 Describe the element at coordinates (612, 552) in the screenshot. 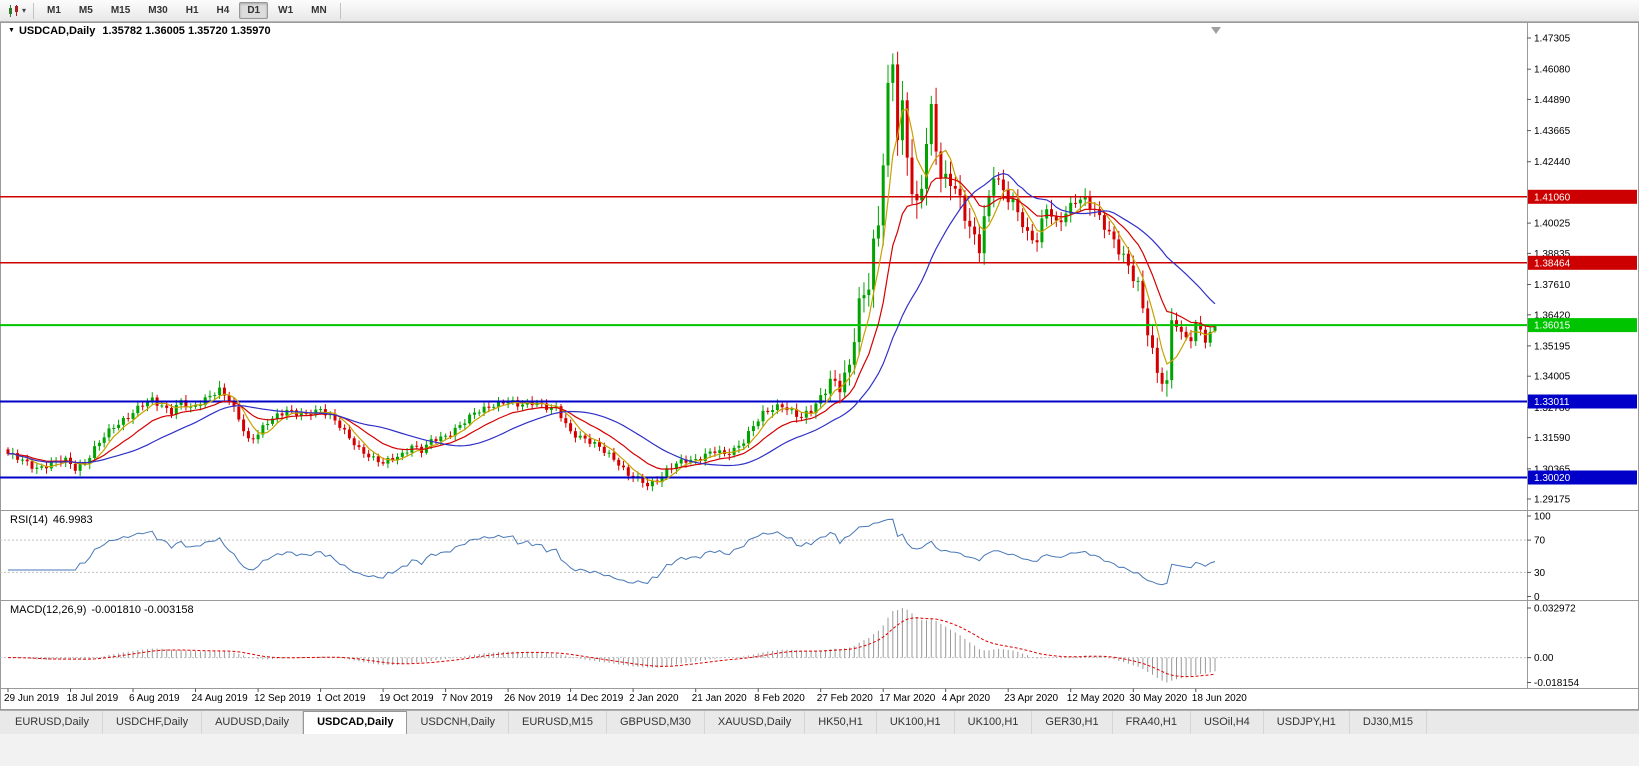

I see `rsi-line` at that location.